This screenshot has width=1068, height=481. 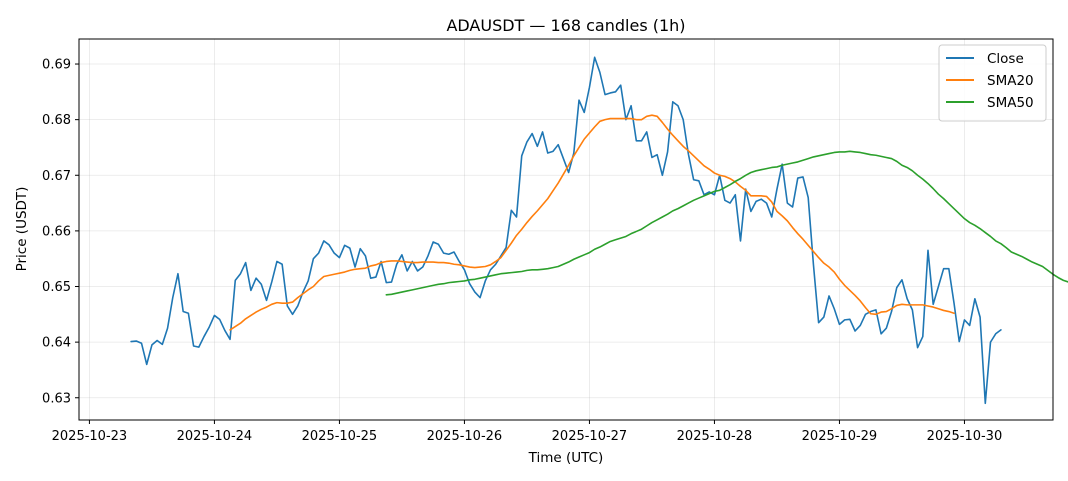 I want to click on x-axis-title: Time (UTC), so click(x=566, y=458).